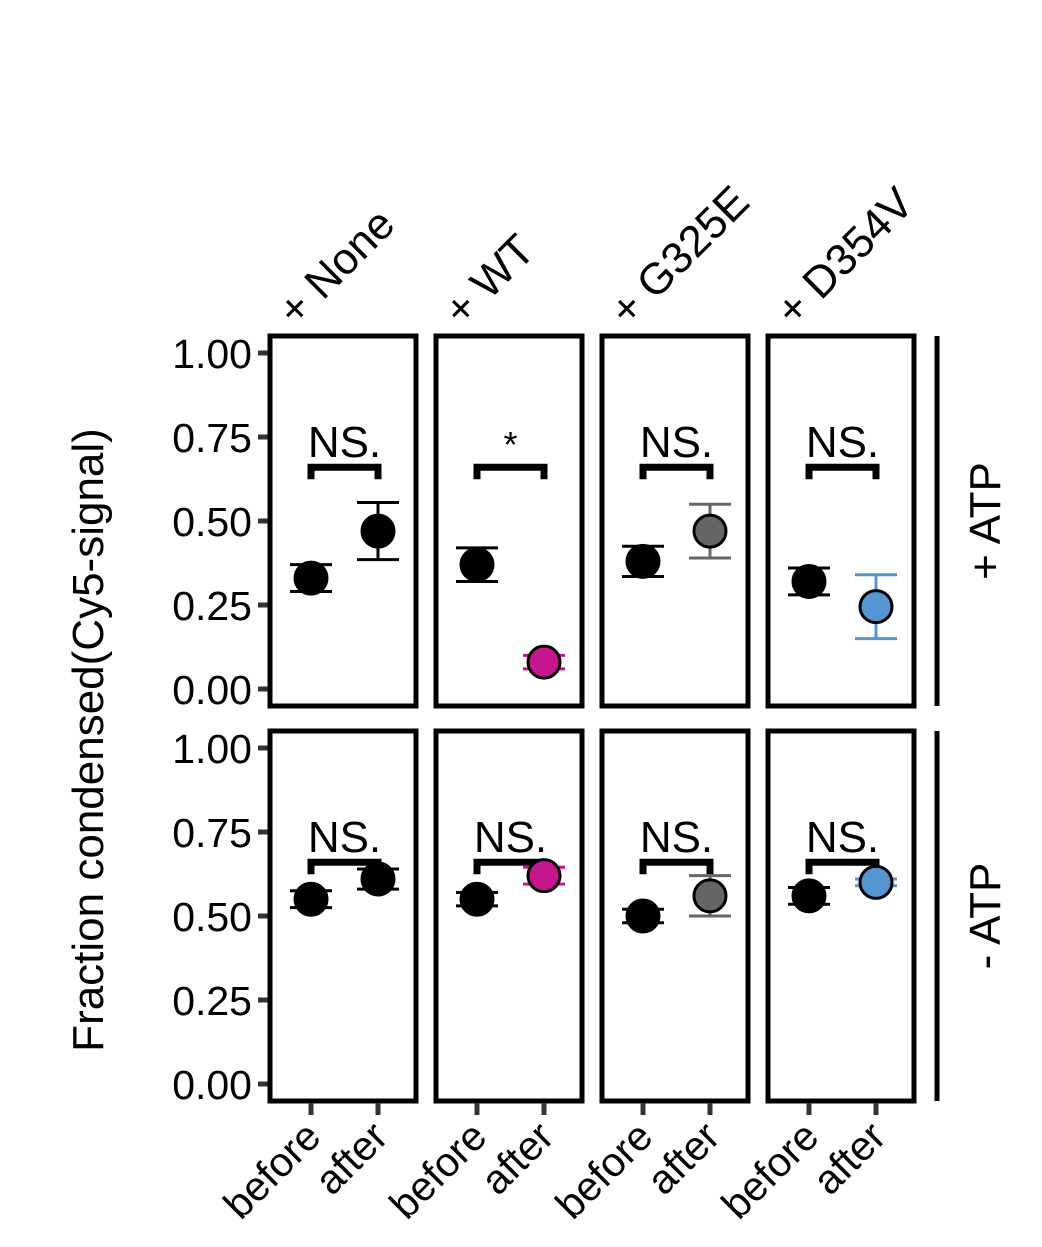  What do you see at coordinates (985, 916) in the screenshot?
I see `row-strip-label: - ATP` at bounding box center [985, 916].